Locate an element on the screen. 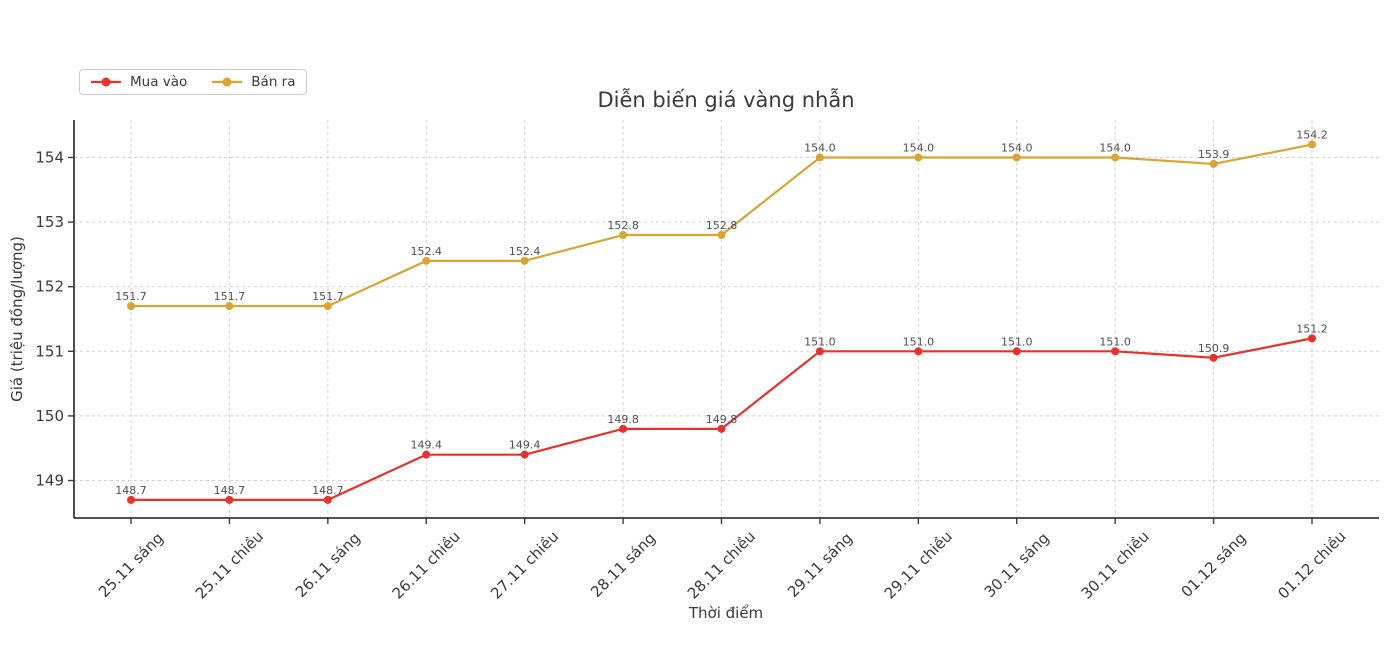 The width and height of the screenshot is (1386, 668). x-tick-label: 30.11 sáng is located at coordinates (1017, 565).